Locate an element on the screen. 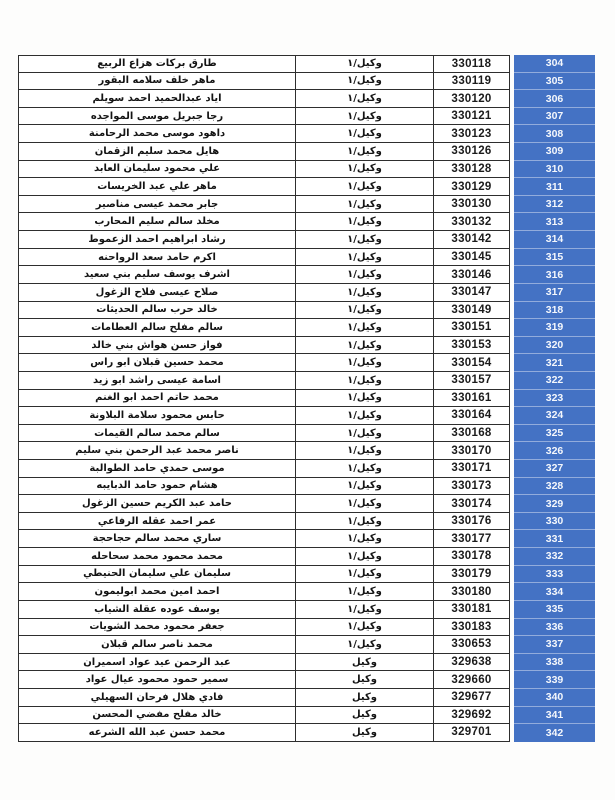 This screenshot has width=615, height=800. badge-id-cell: 330179 is located at coordinates (471, 574).